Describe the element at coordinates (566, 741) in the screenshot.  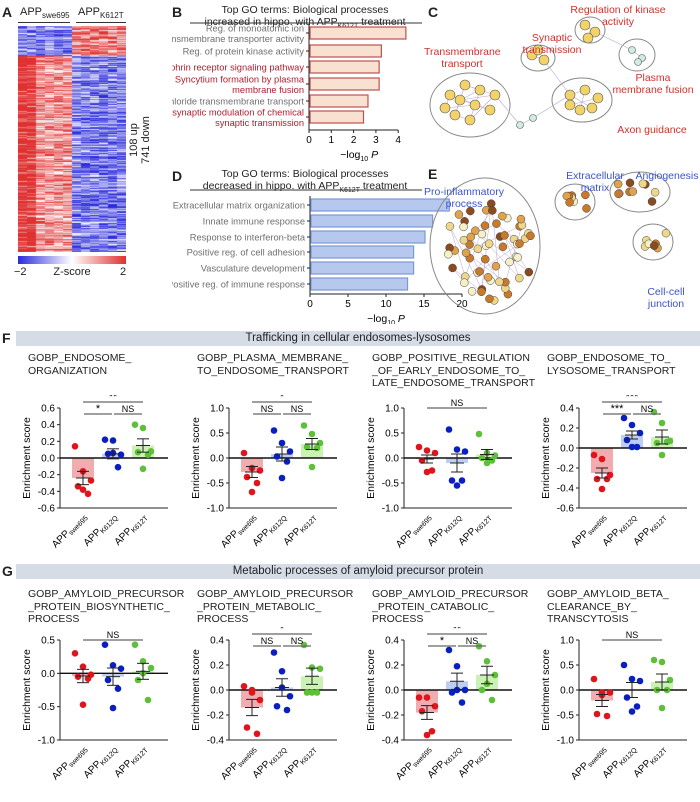
I see `y-tick-label: -1.0` at that location.